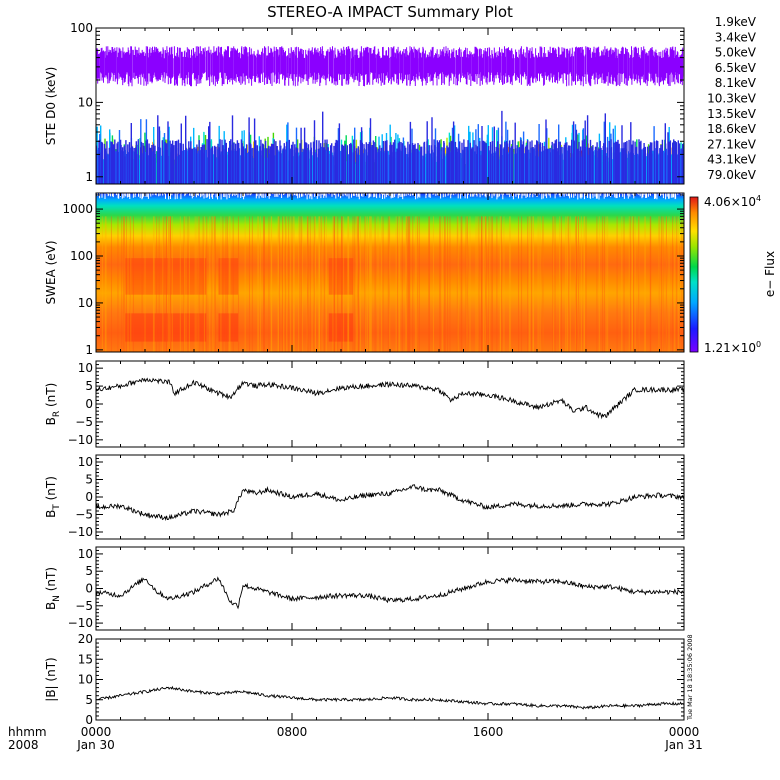 The height and width of the screenshot is (780, 780). Describe the element at coordinates (683, 745) in the screenshot. I see `time-tick-date: Jan 31` at that location.